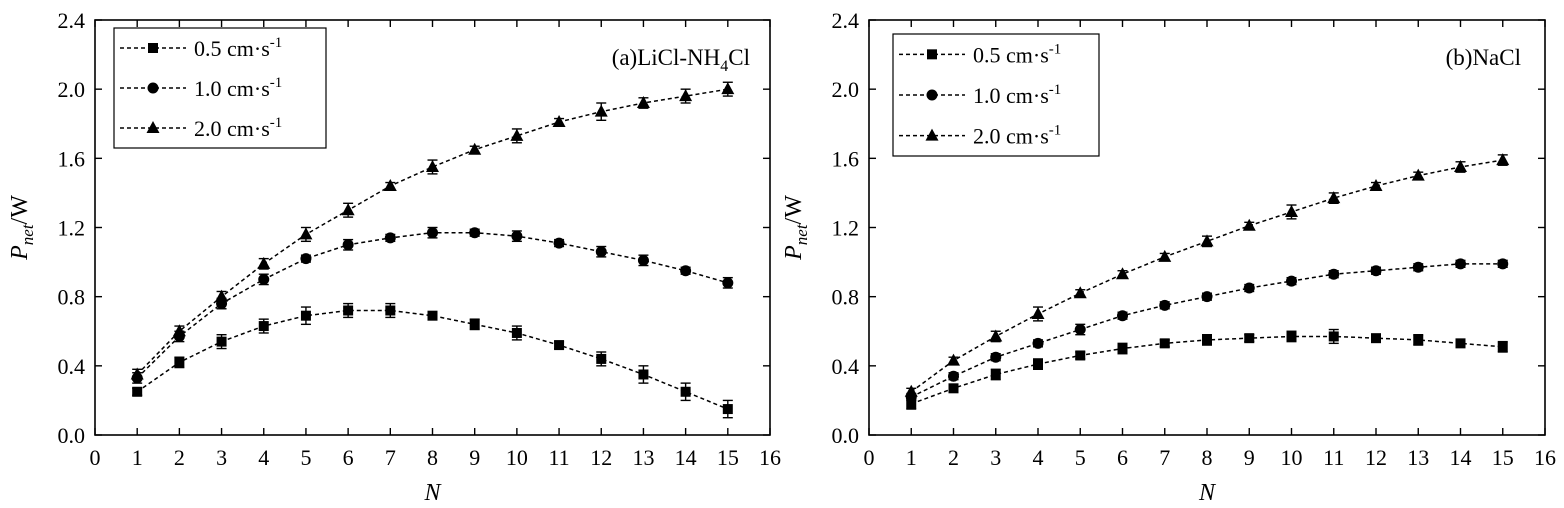 This screenshot has width=1564, height=508. What do you see at coordinates (1055, 49) in the screenshot?
I see `panel-b-legend-label-0-sup: -1` at bounding box center [1055, 49].